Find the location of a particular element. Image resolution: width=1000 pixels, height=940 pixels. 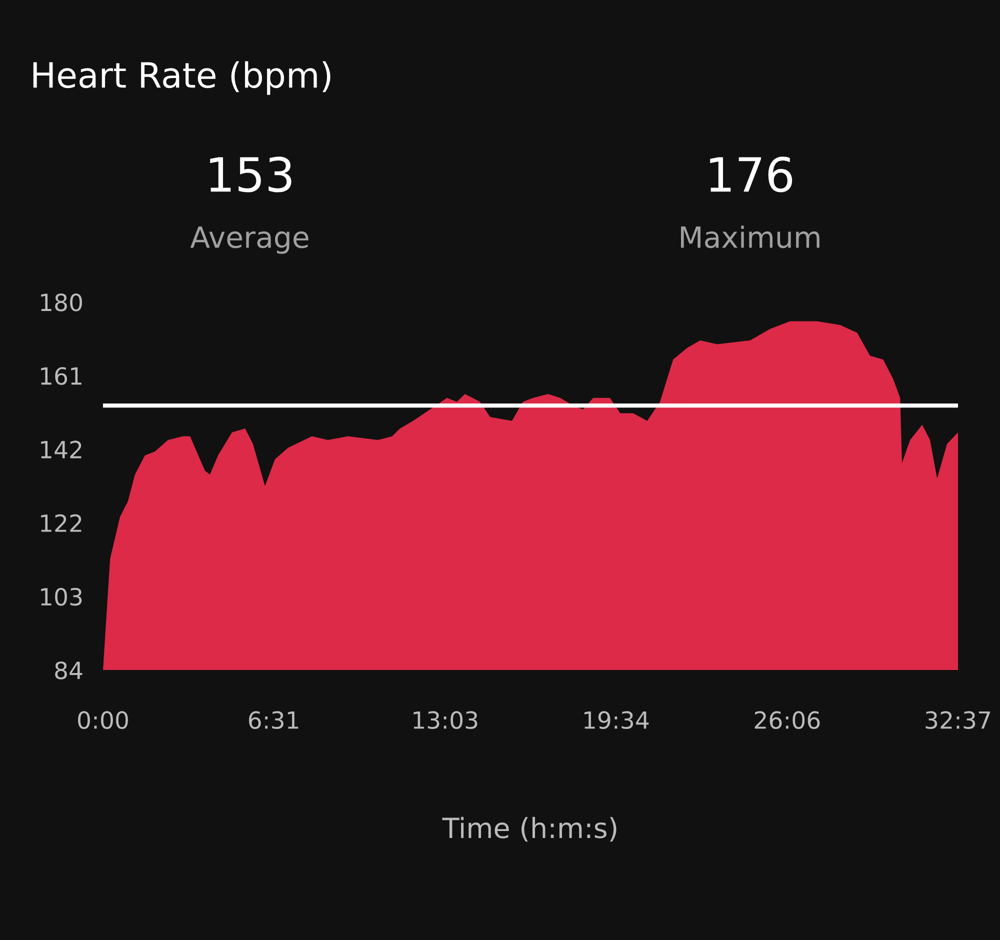

x-tick-label: 13:03 is located at coordinates (446, 720).